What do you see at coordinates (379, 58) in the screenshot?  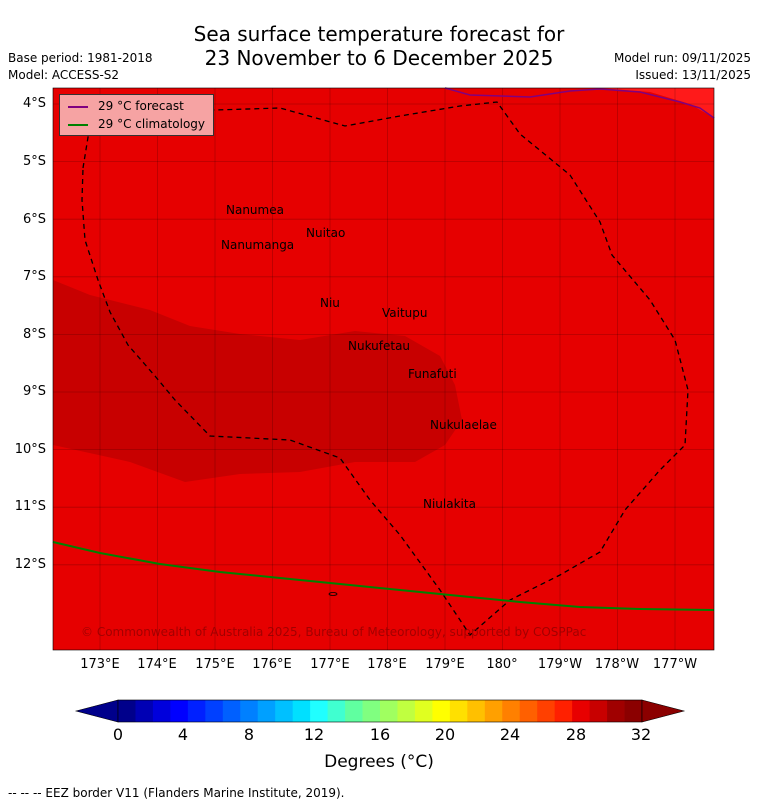 I see `title-line-2: 23 November to 6 December 2025` at bounding box center [379, 58].